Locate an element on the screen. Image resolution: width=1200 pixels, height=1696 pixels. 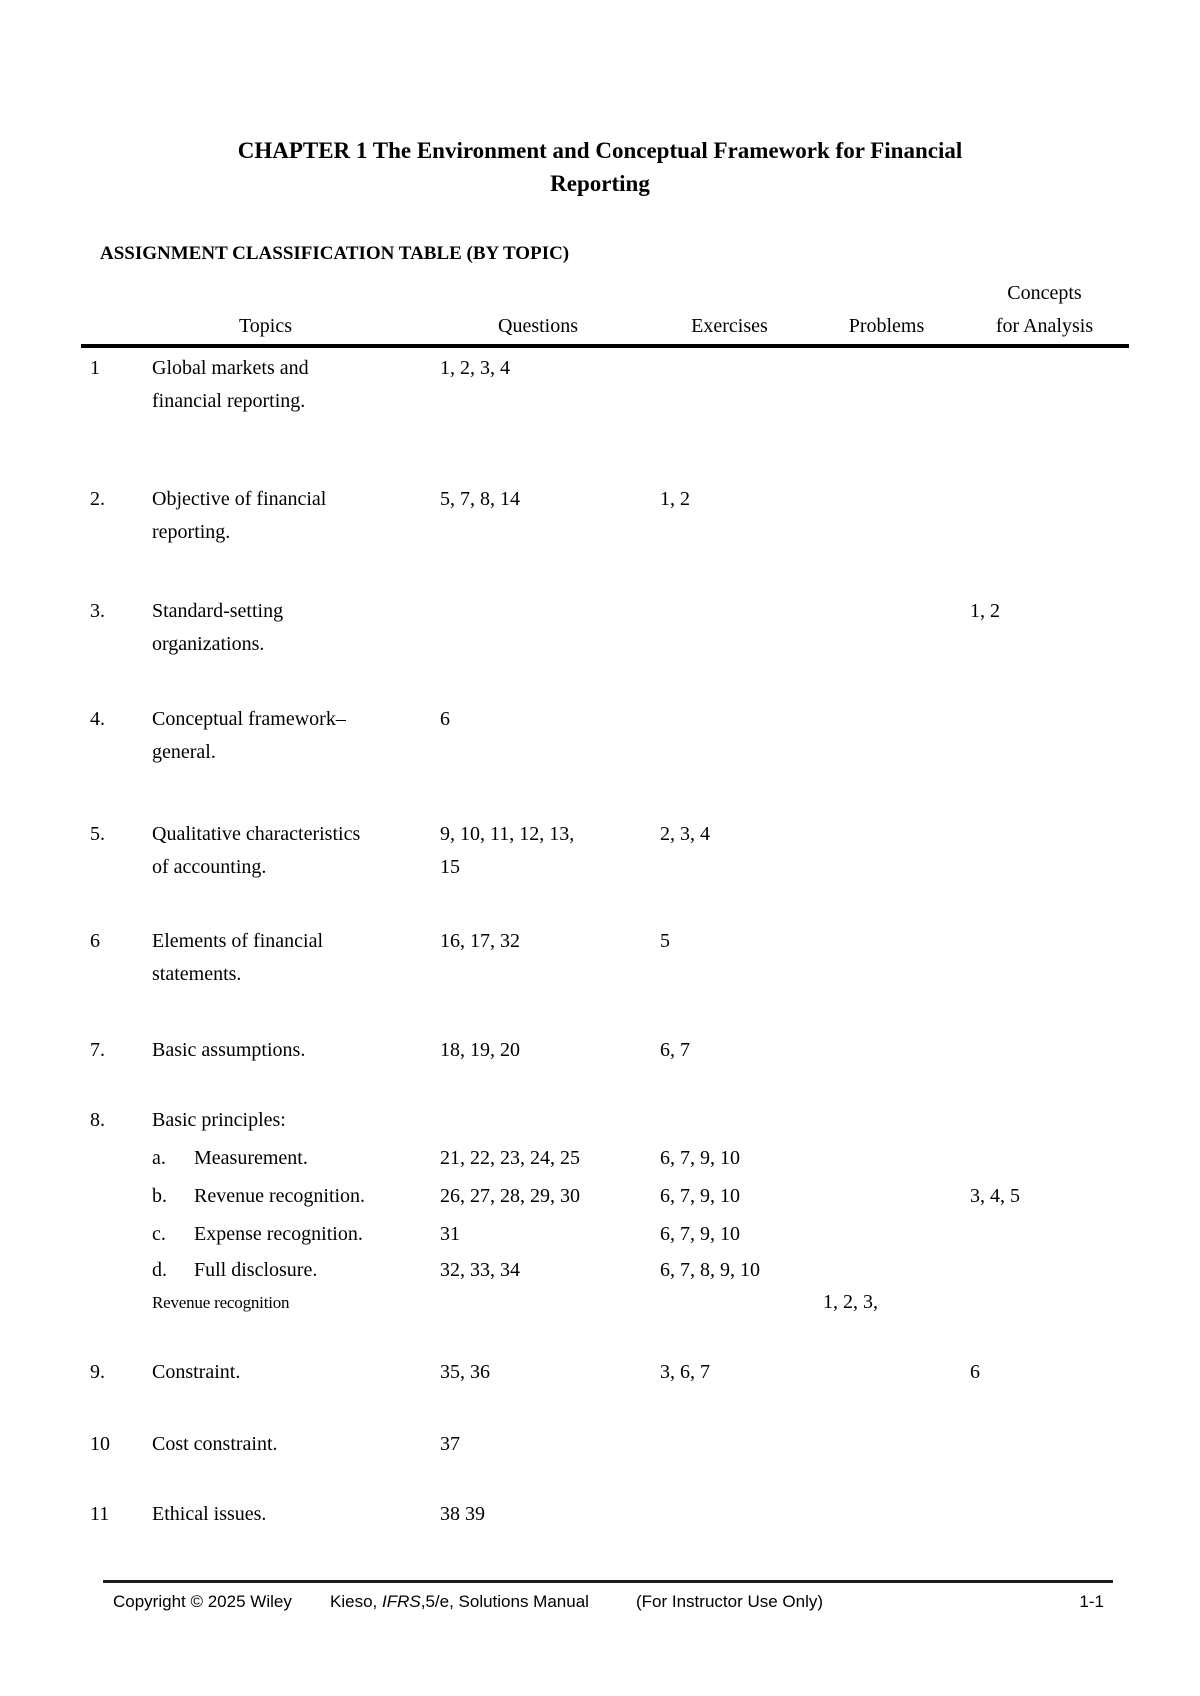
column-header-exercises: Exercises is located at coordinates (729, 326).